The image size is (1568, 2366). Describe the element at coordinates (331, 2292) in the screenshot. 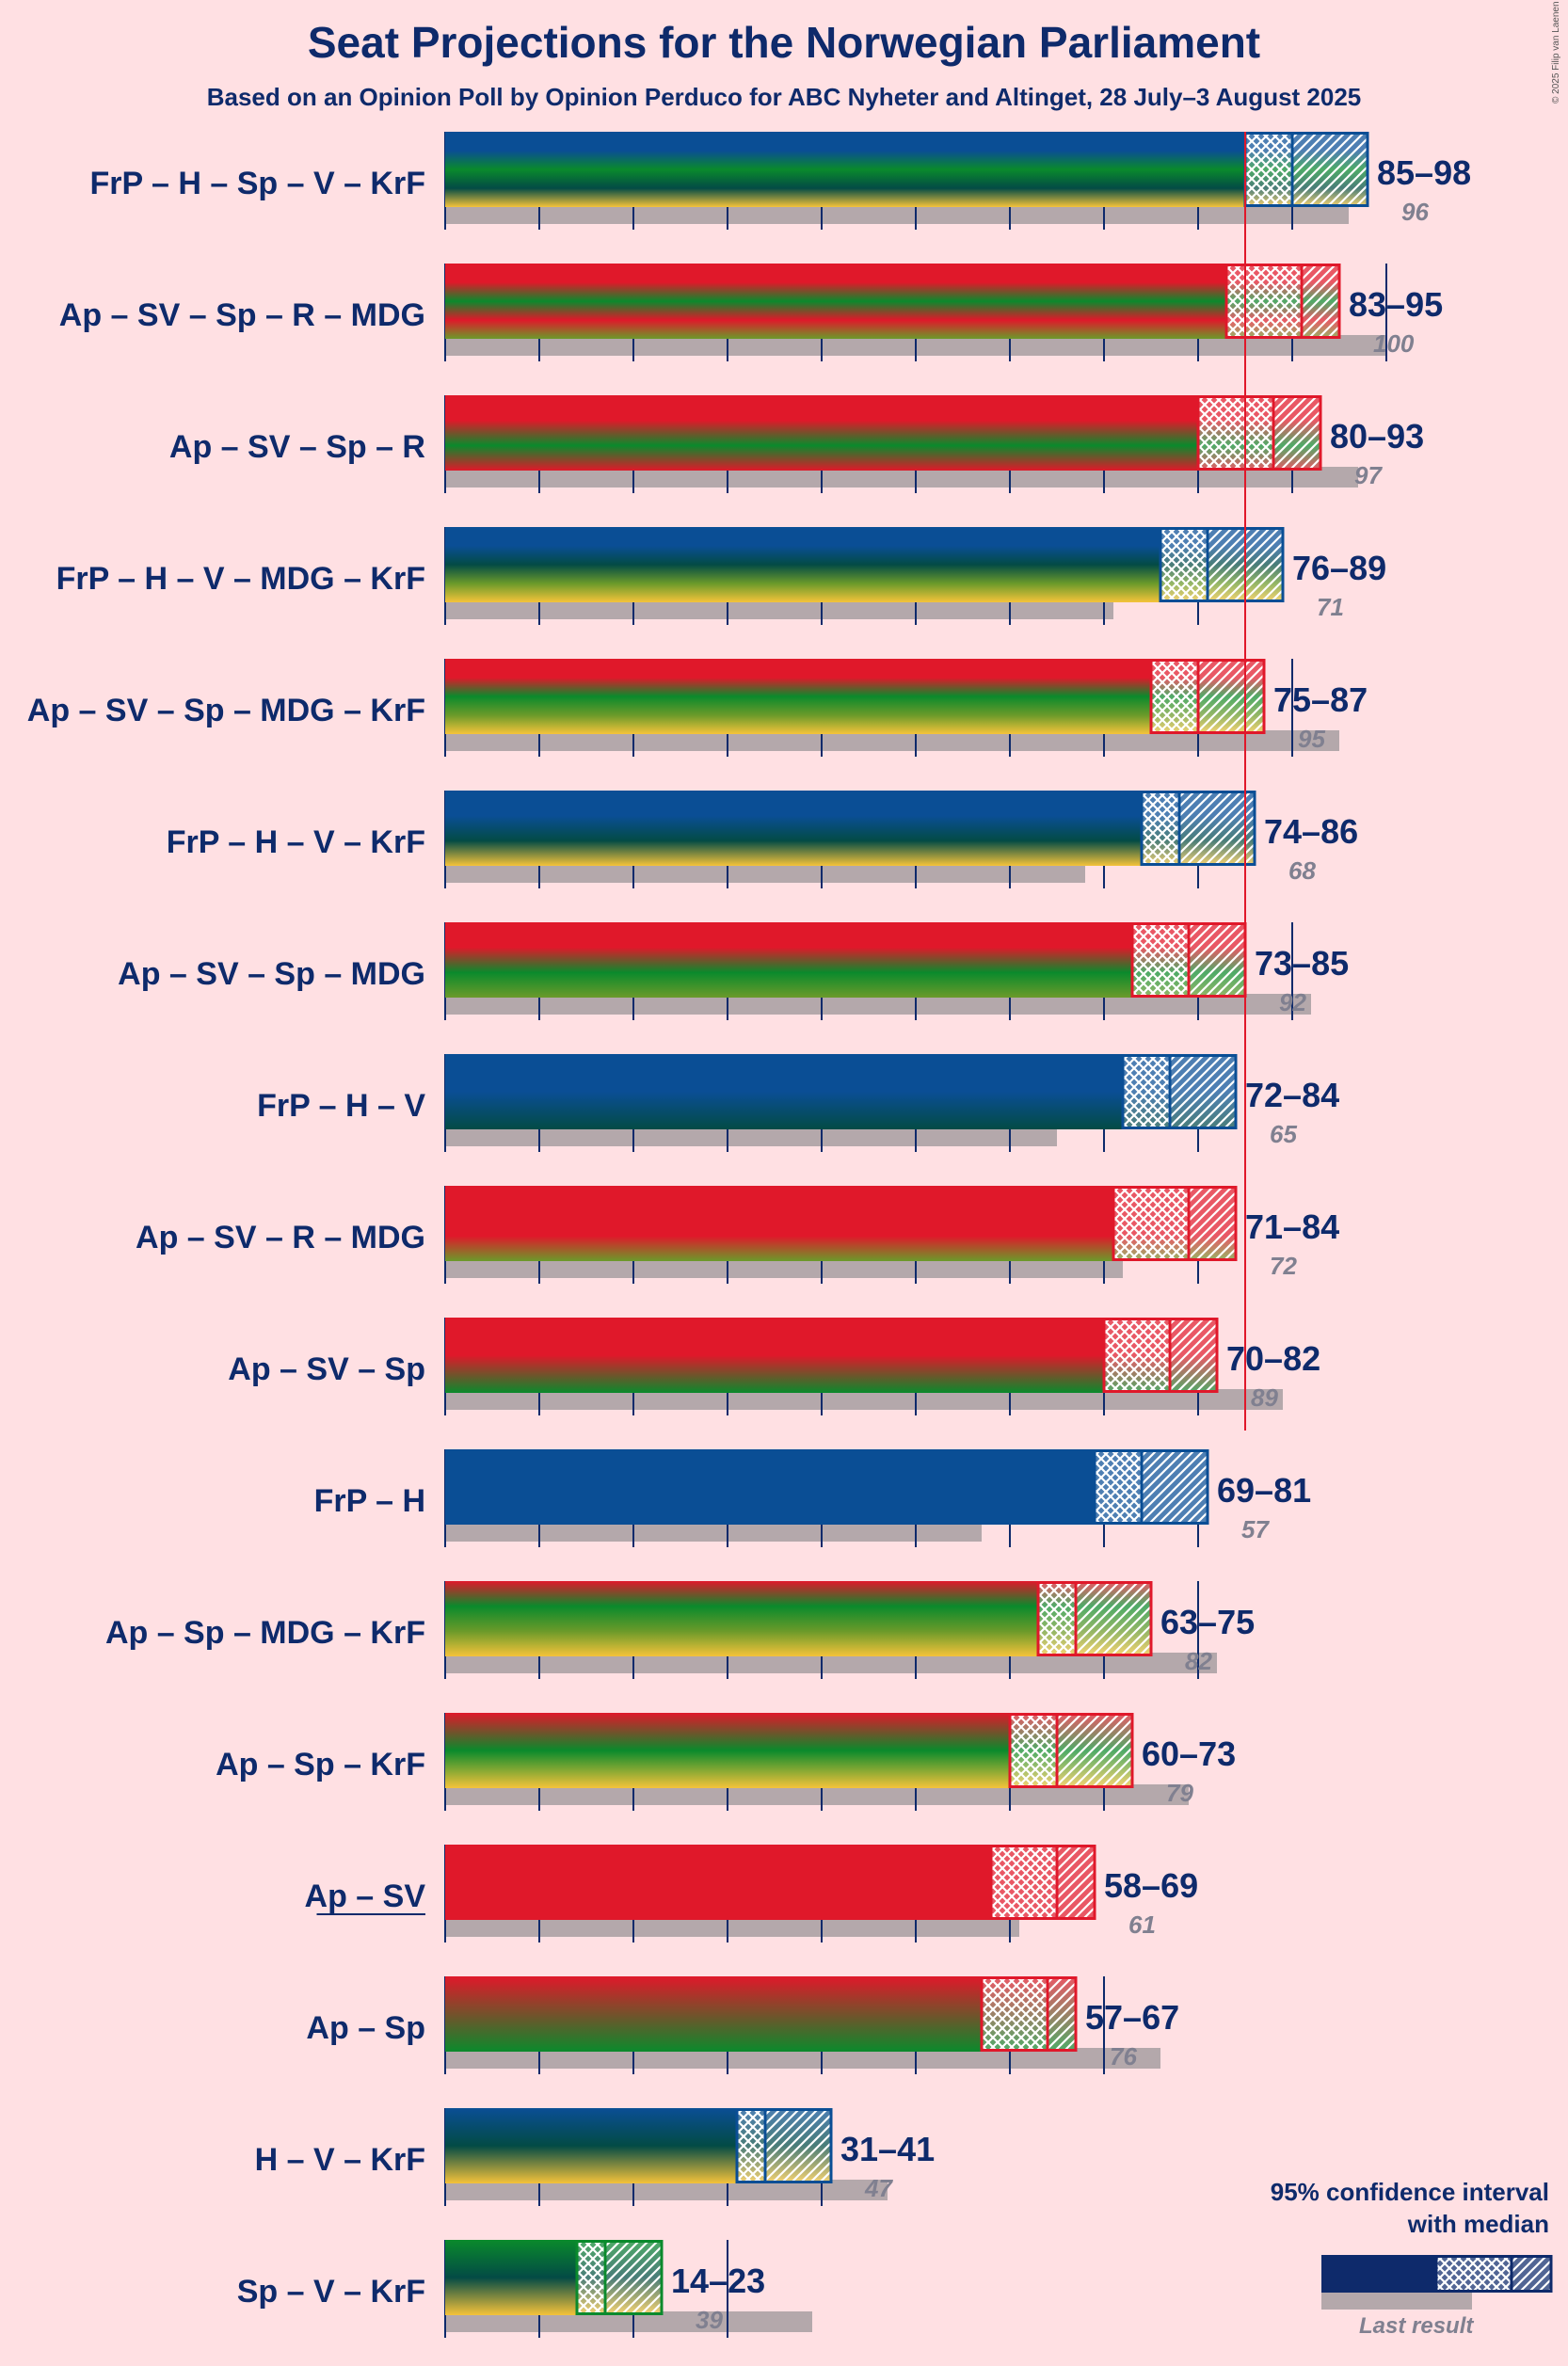

I see `coalition-label: Sp – V – KrF` at that location.